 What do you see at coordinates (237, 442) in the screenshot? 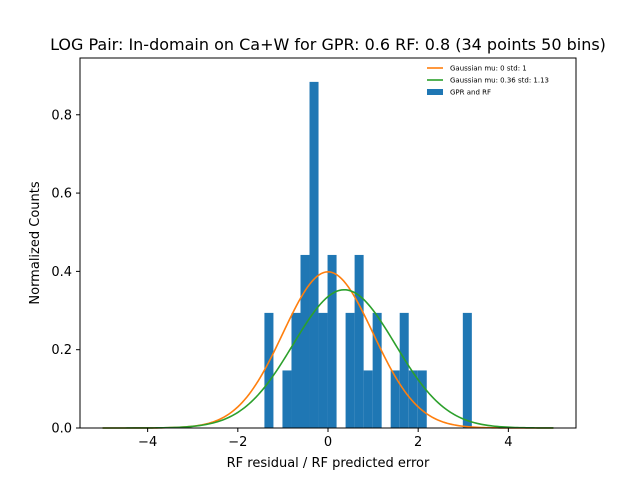
I see `x-tick-label: −2` at bounding box center [237, 442].